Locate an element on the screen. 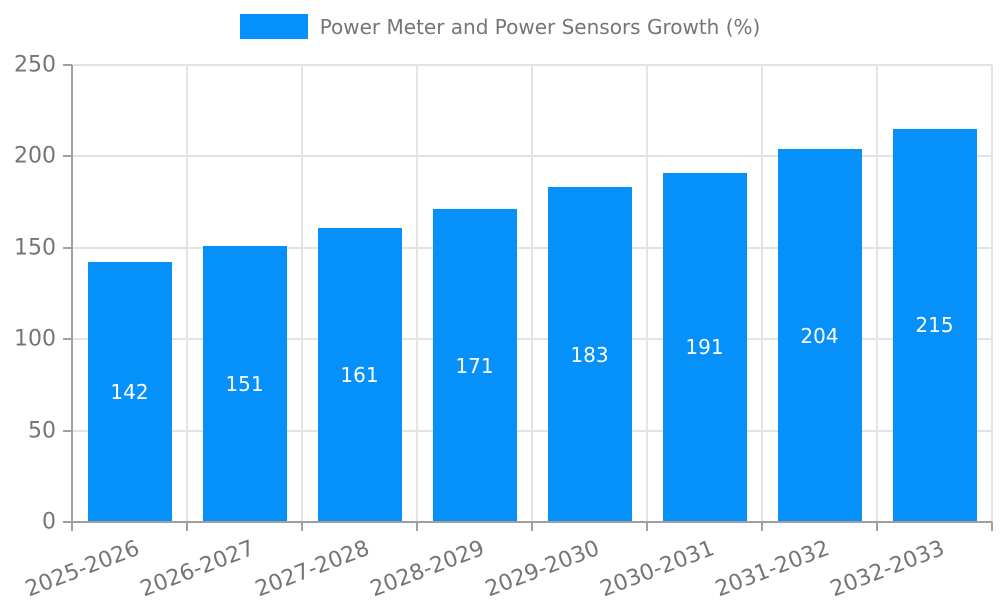  x-tick-label: 2028-2029 is located at coordinates (427, 568).